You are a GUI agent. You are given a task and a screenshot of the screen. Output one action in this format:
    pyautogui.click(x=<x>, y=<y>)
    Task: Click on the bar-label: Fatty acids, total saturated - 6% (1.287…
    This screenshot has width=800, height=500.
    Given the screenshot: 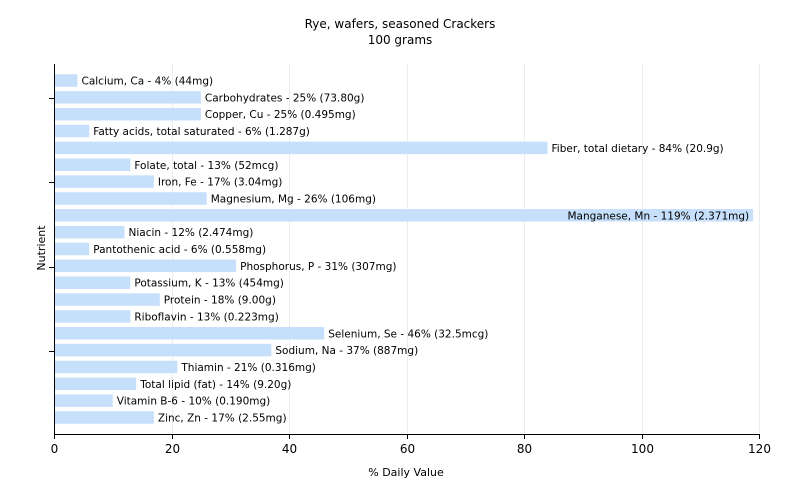 What is the action you would take?
    pyautogui.click(x=201, y=132)
    